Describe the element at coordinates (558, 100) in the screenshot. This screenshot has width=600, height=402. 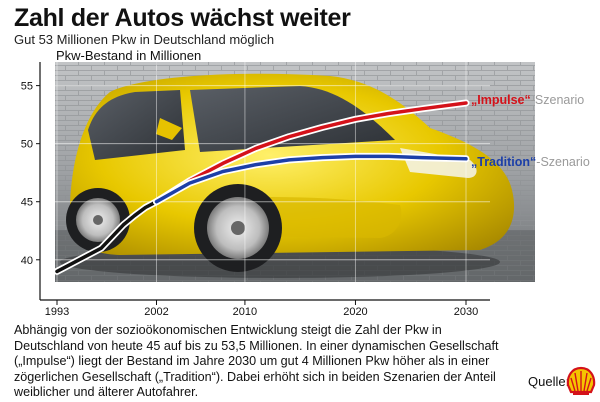
I see `impulse-label-rest: -Szenario` at that location.